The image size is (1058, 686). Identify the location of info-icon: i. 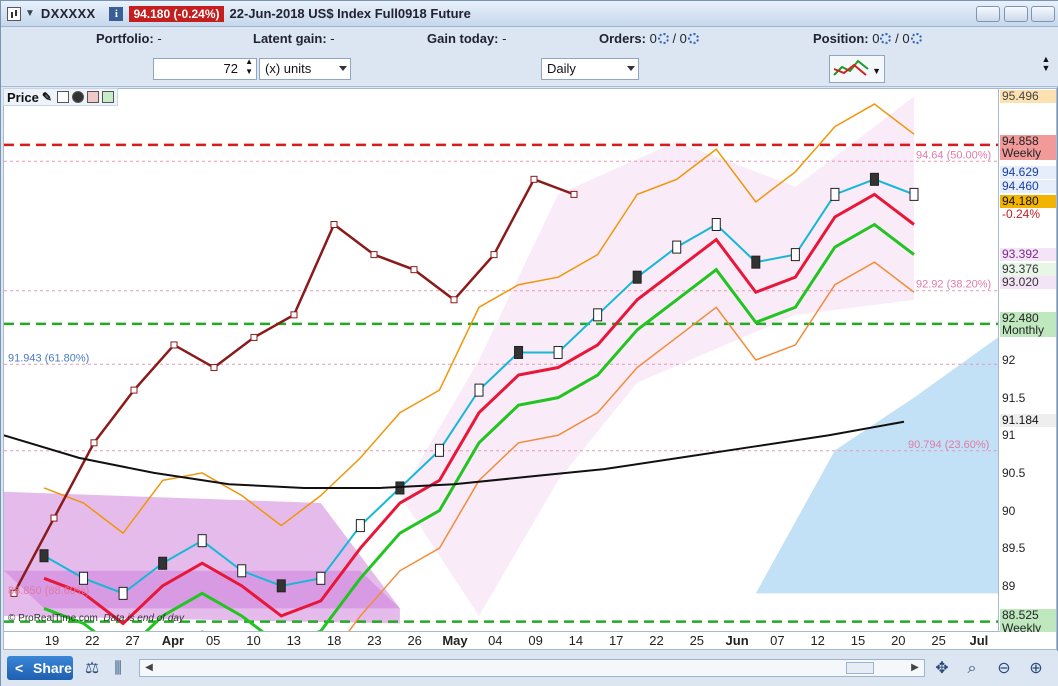
(116, 13).